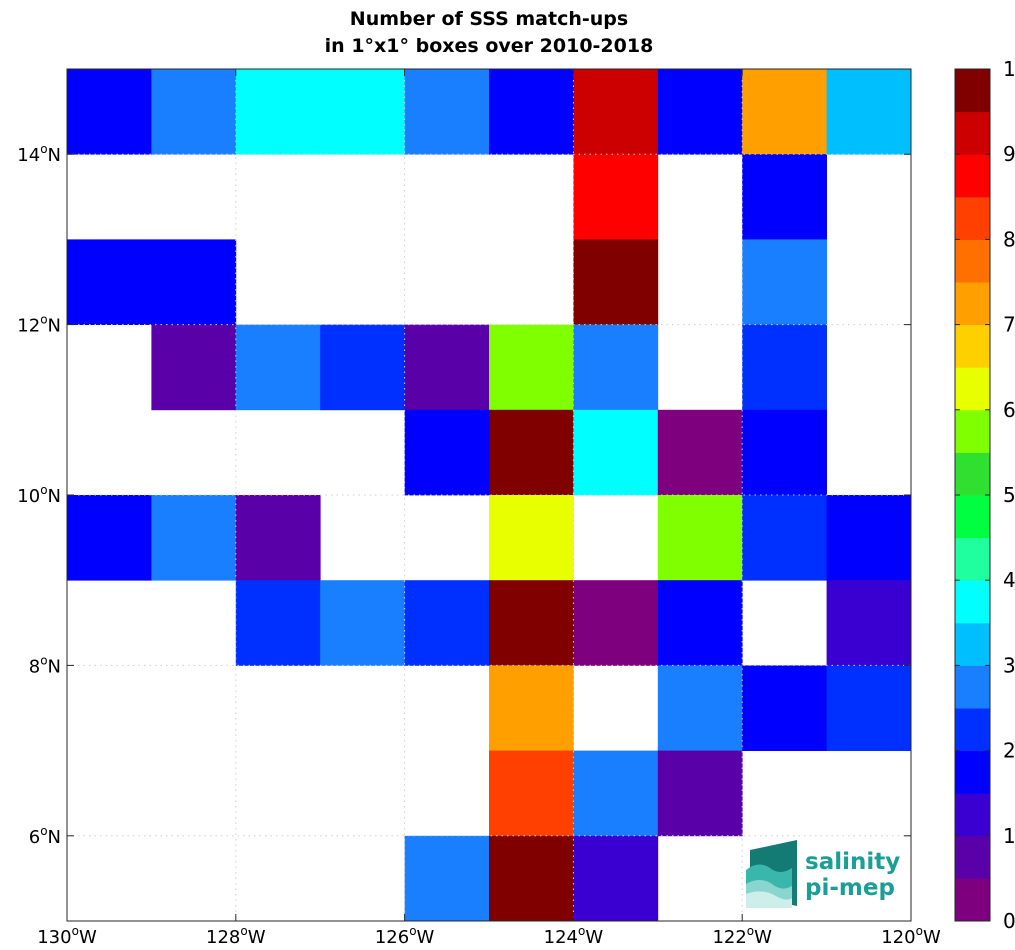 This screenshot has width=1015, height=950. What do you see at coordinates (1009, 495) in the screenshot?
I see `colorbar-tick-label: 50` at bounding box center [1009, 495].